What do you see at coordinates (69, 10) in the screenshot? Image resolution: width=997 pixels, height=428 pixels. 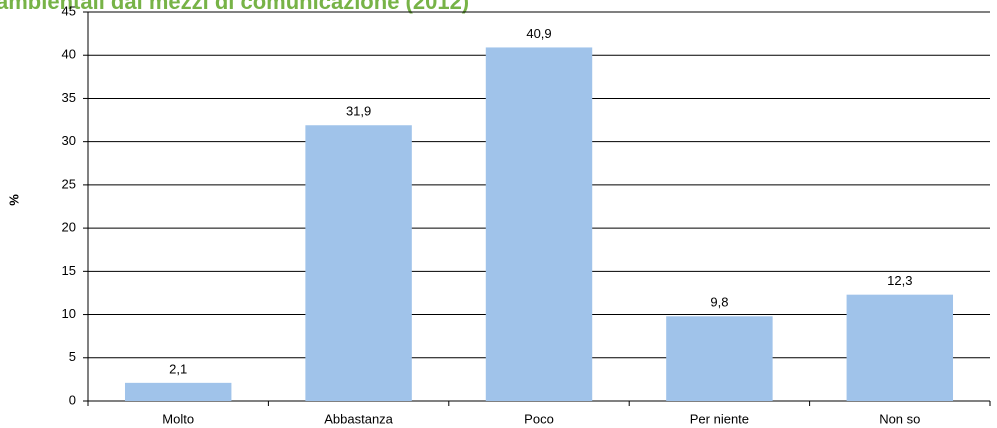 I see `y-tick-label: 45` at bounding box center [69, 10].